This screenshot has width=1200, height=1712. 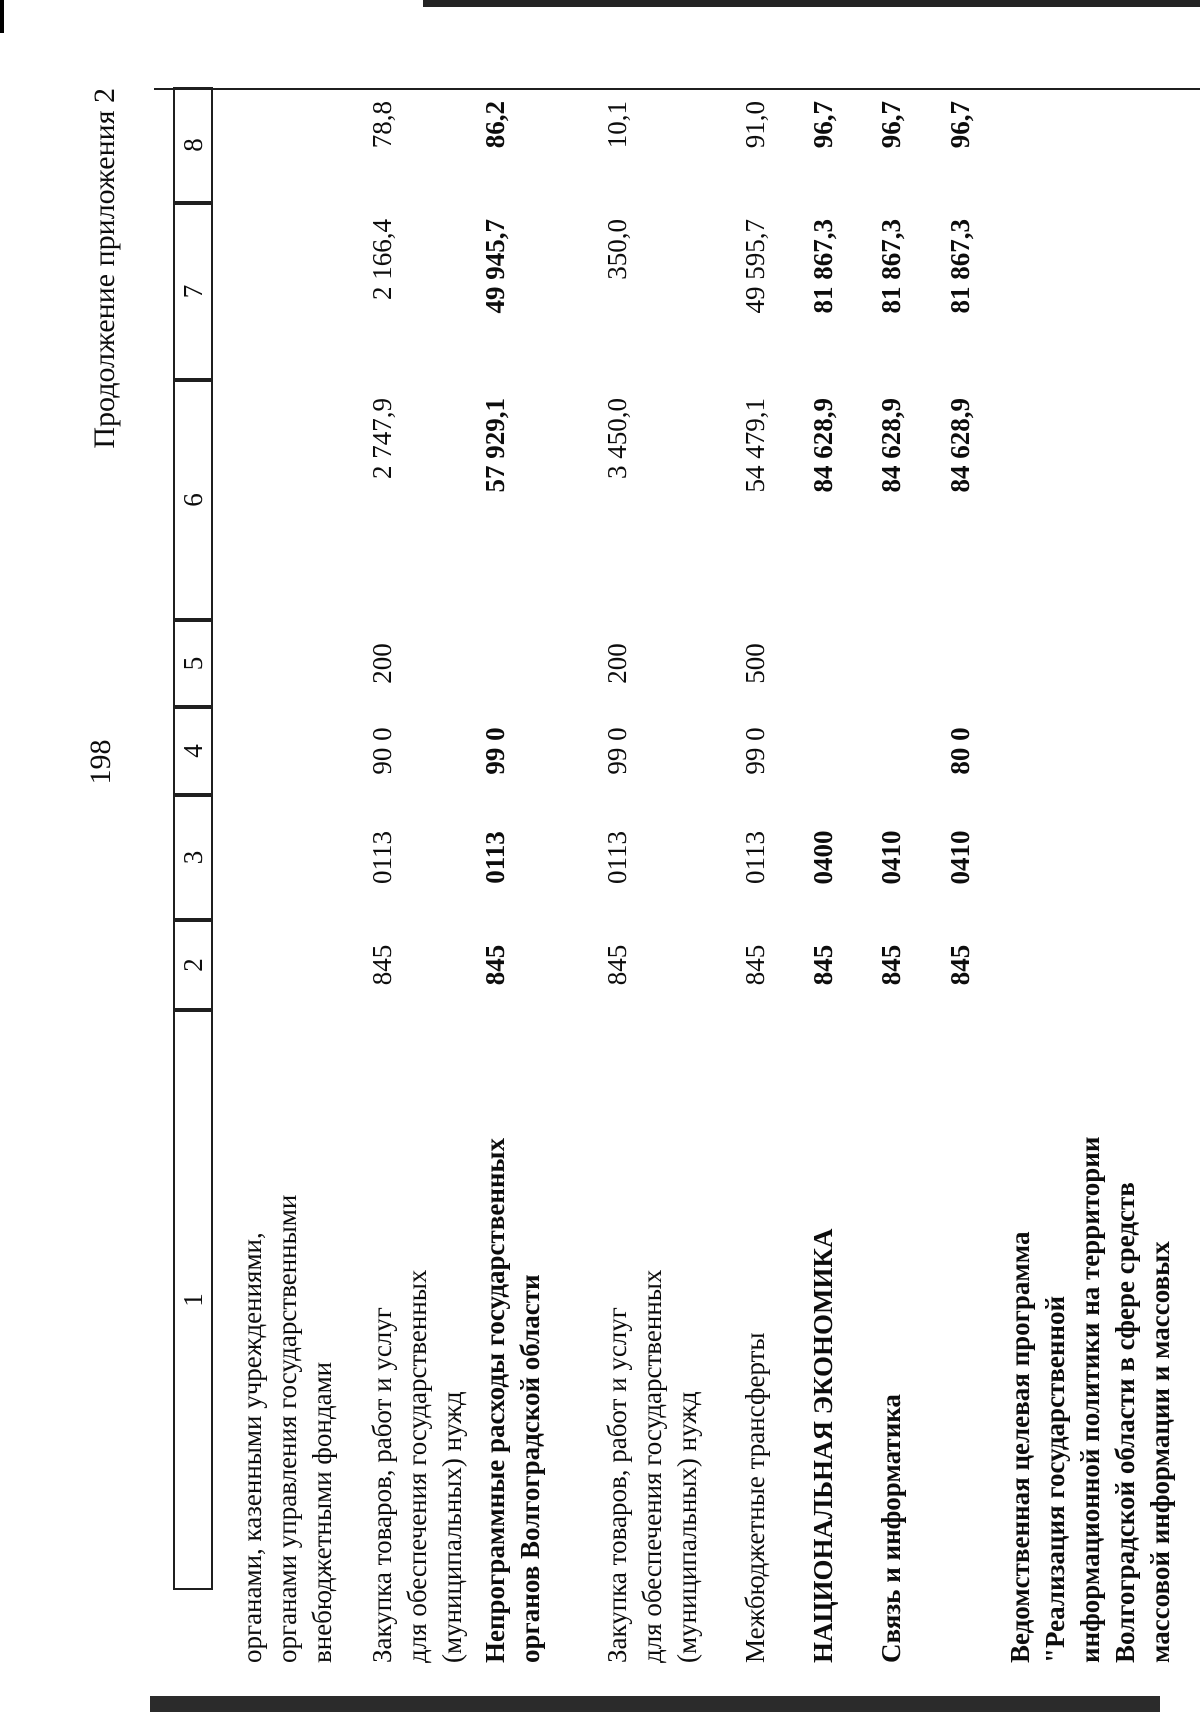 What do you see at coordinates (495, 125) in the screenshot?
I see `row-percent: 86,2` at bounding box center [495, 125].